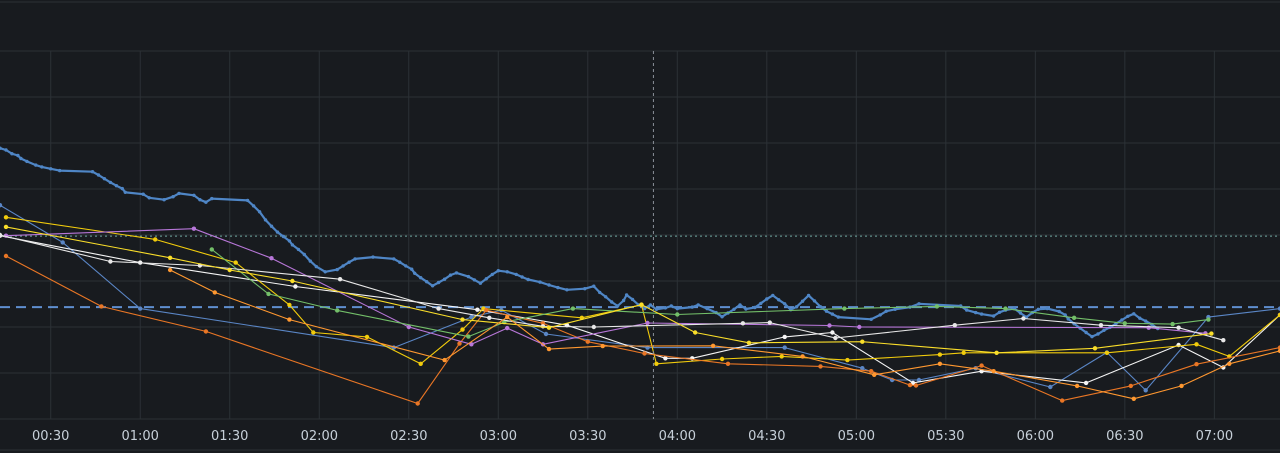 This screenshot has height=453, width=1280. What do you see at coordinates (1124, 436) in the screenshot?
I see `x-tick-label: 06:30` at bounding box center [1124, 436].